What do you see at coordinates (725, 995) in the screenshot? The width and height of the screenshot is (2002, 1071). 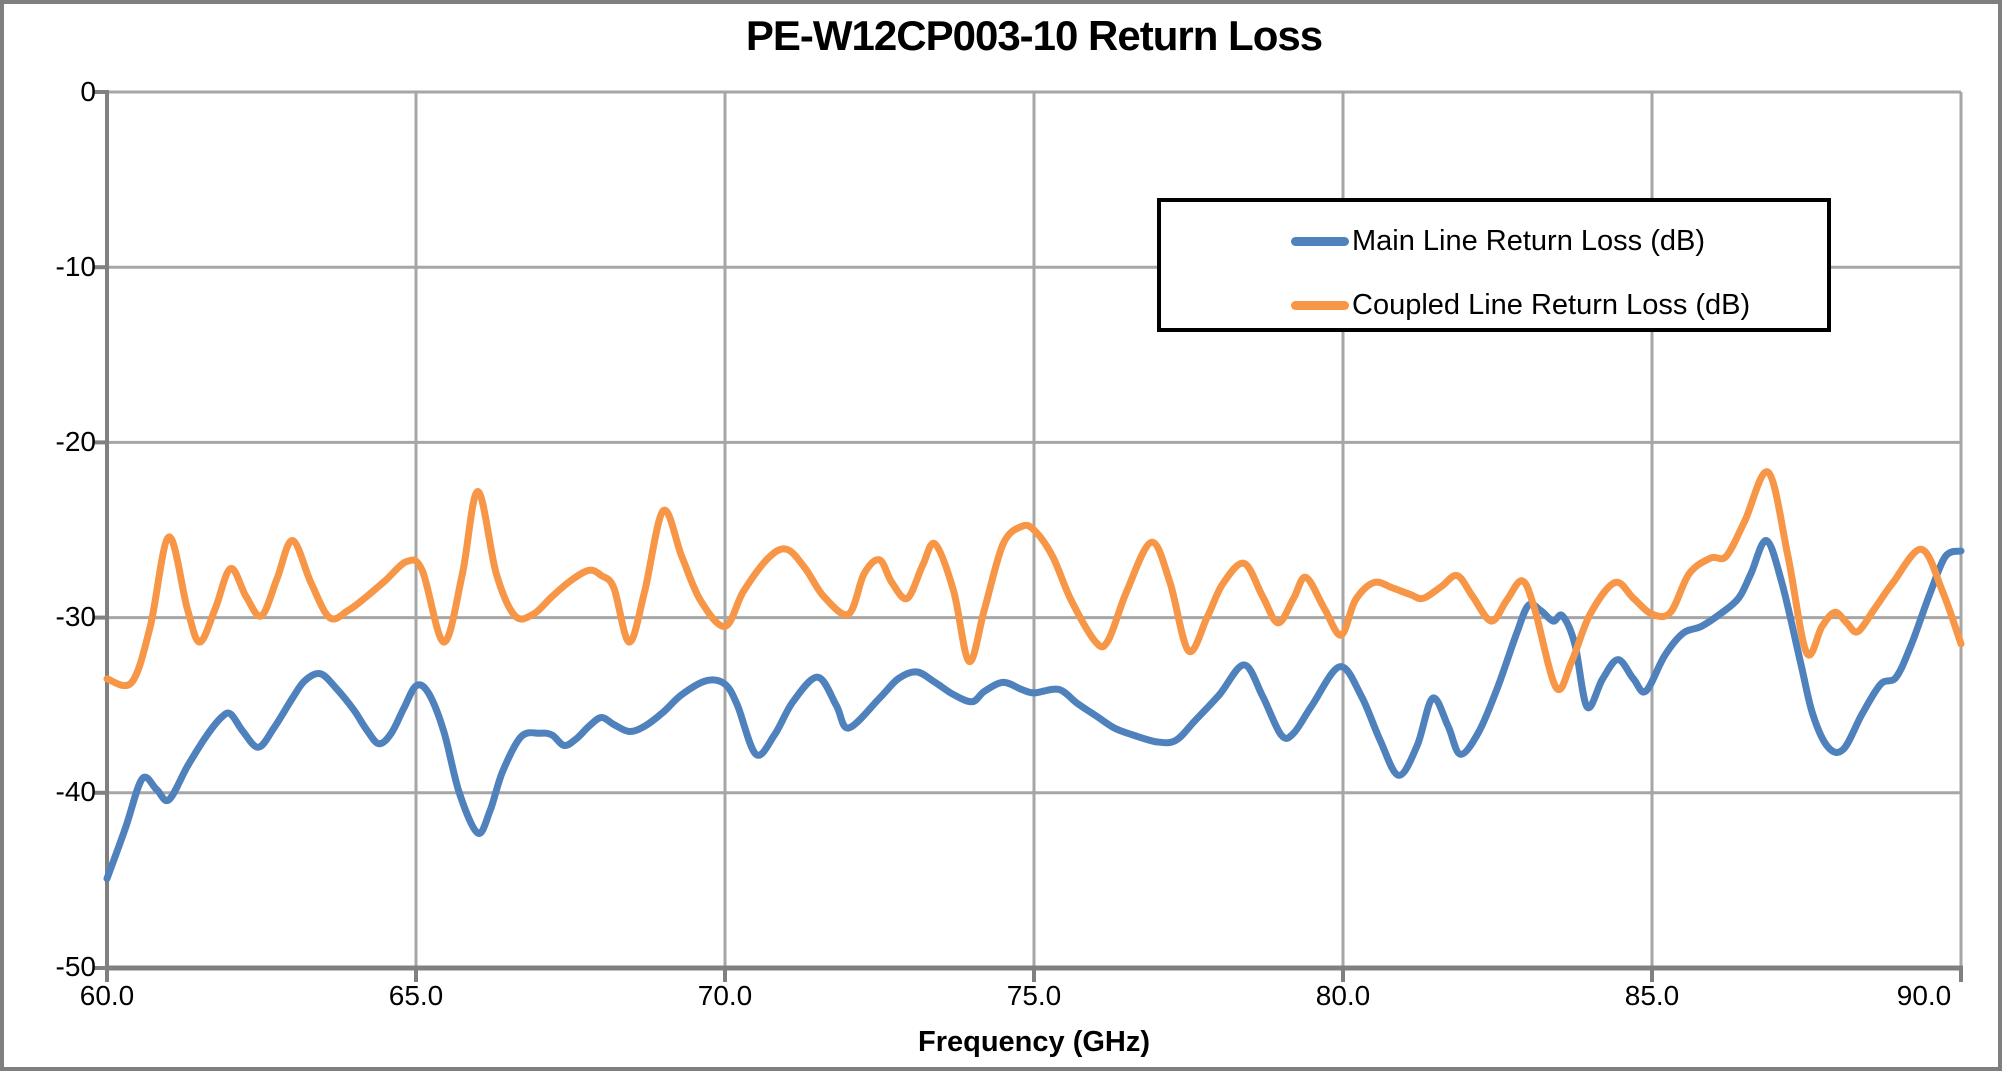 I see `x-tick-label-70: 70.0` at bounding box center [725, 995].